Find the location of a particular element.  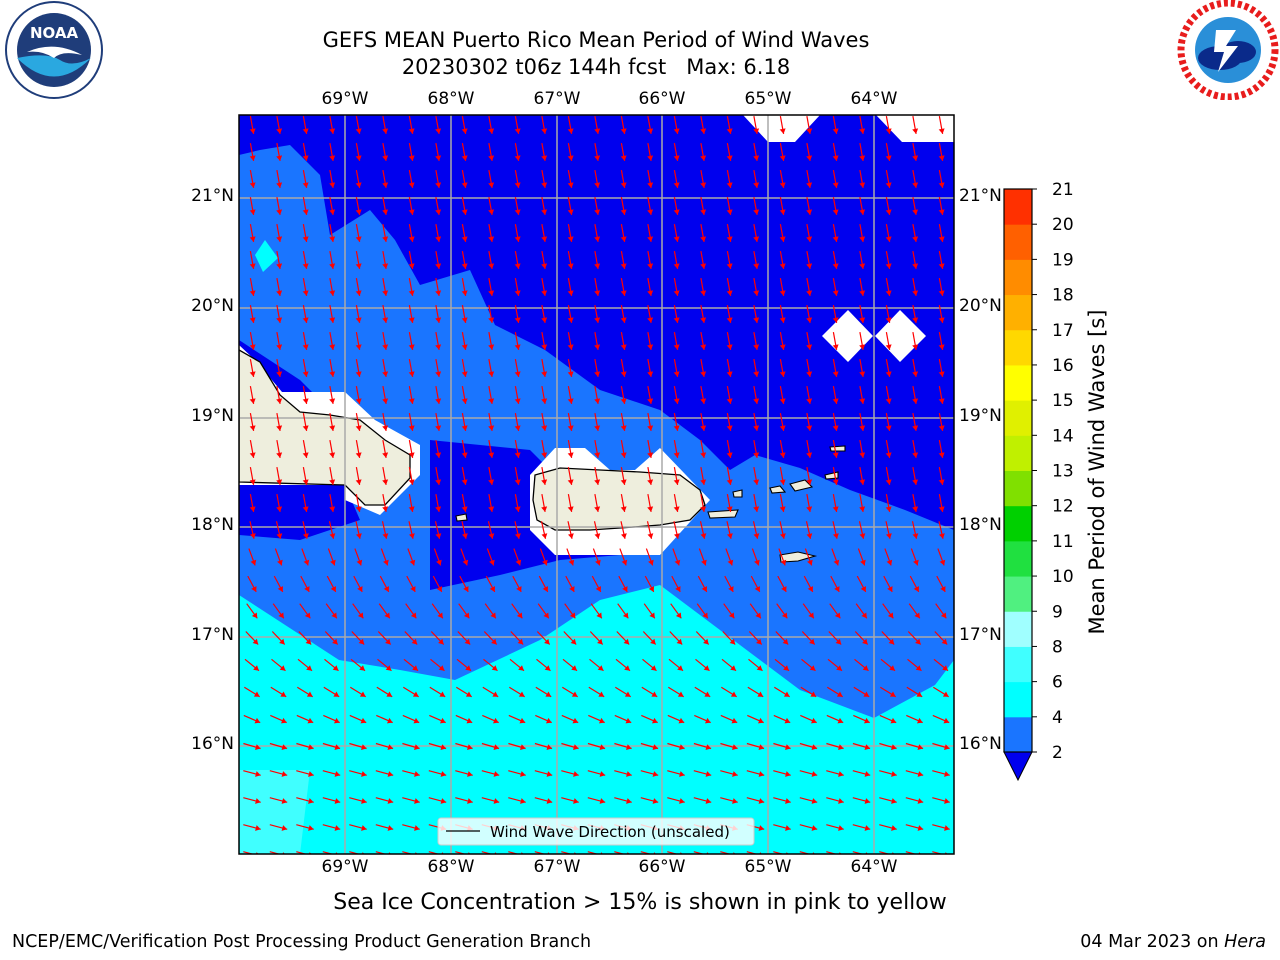

colorbar-tick-label: 14 is located at coordinates (1063, 436).